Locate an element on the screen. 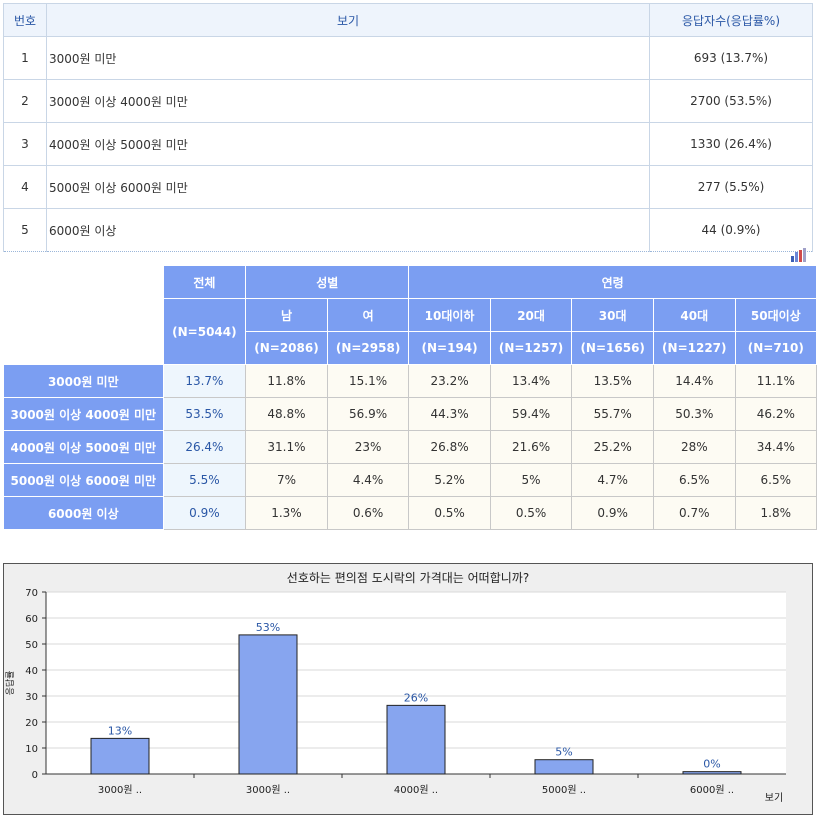 This screenshot has width=817, height=817. bar-data-label: 26% is located at coordinates (416, 697).